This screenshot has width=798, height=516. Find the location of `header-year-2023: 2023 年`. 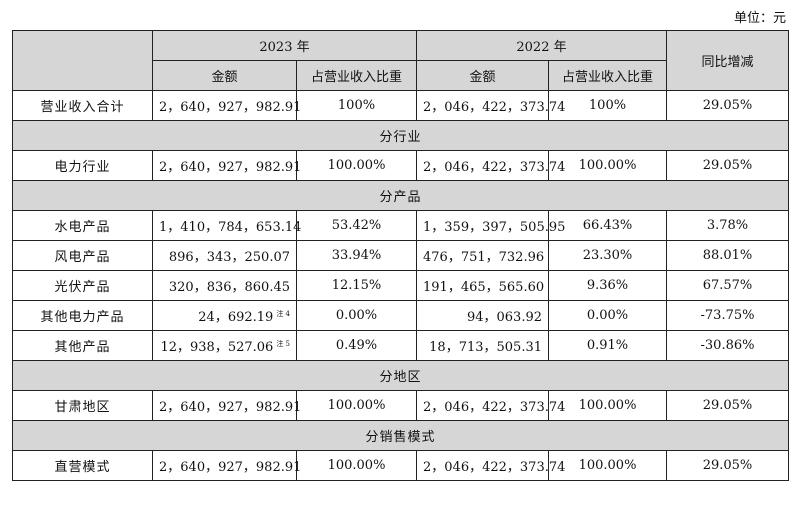

header-year-2023: 2023 年 is located at coordinates (284, 45).